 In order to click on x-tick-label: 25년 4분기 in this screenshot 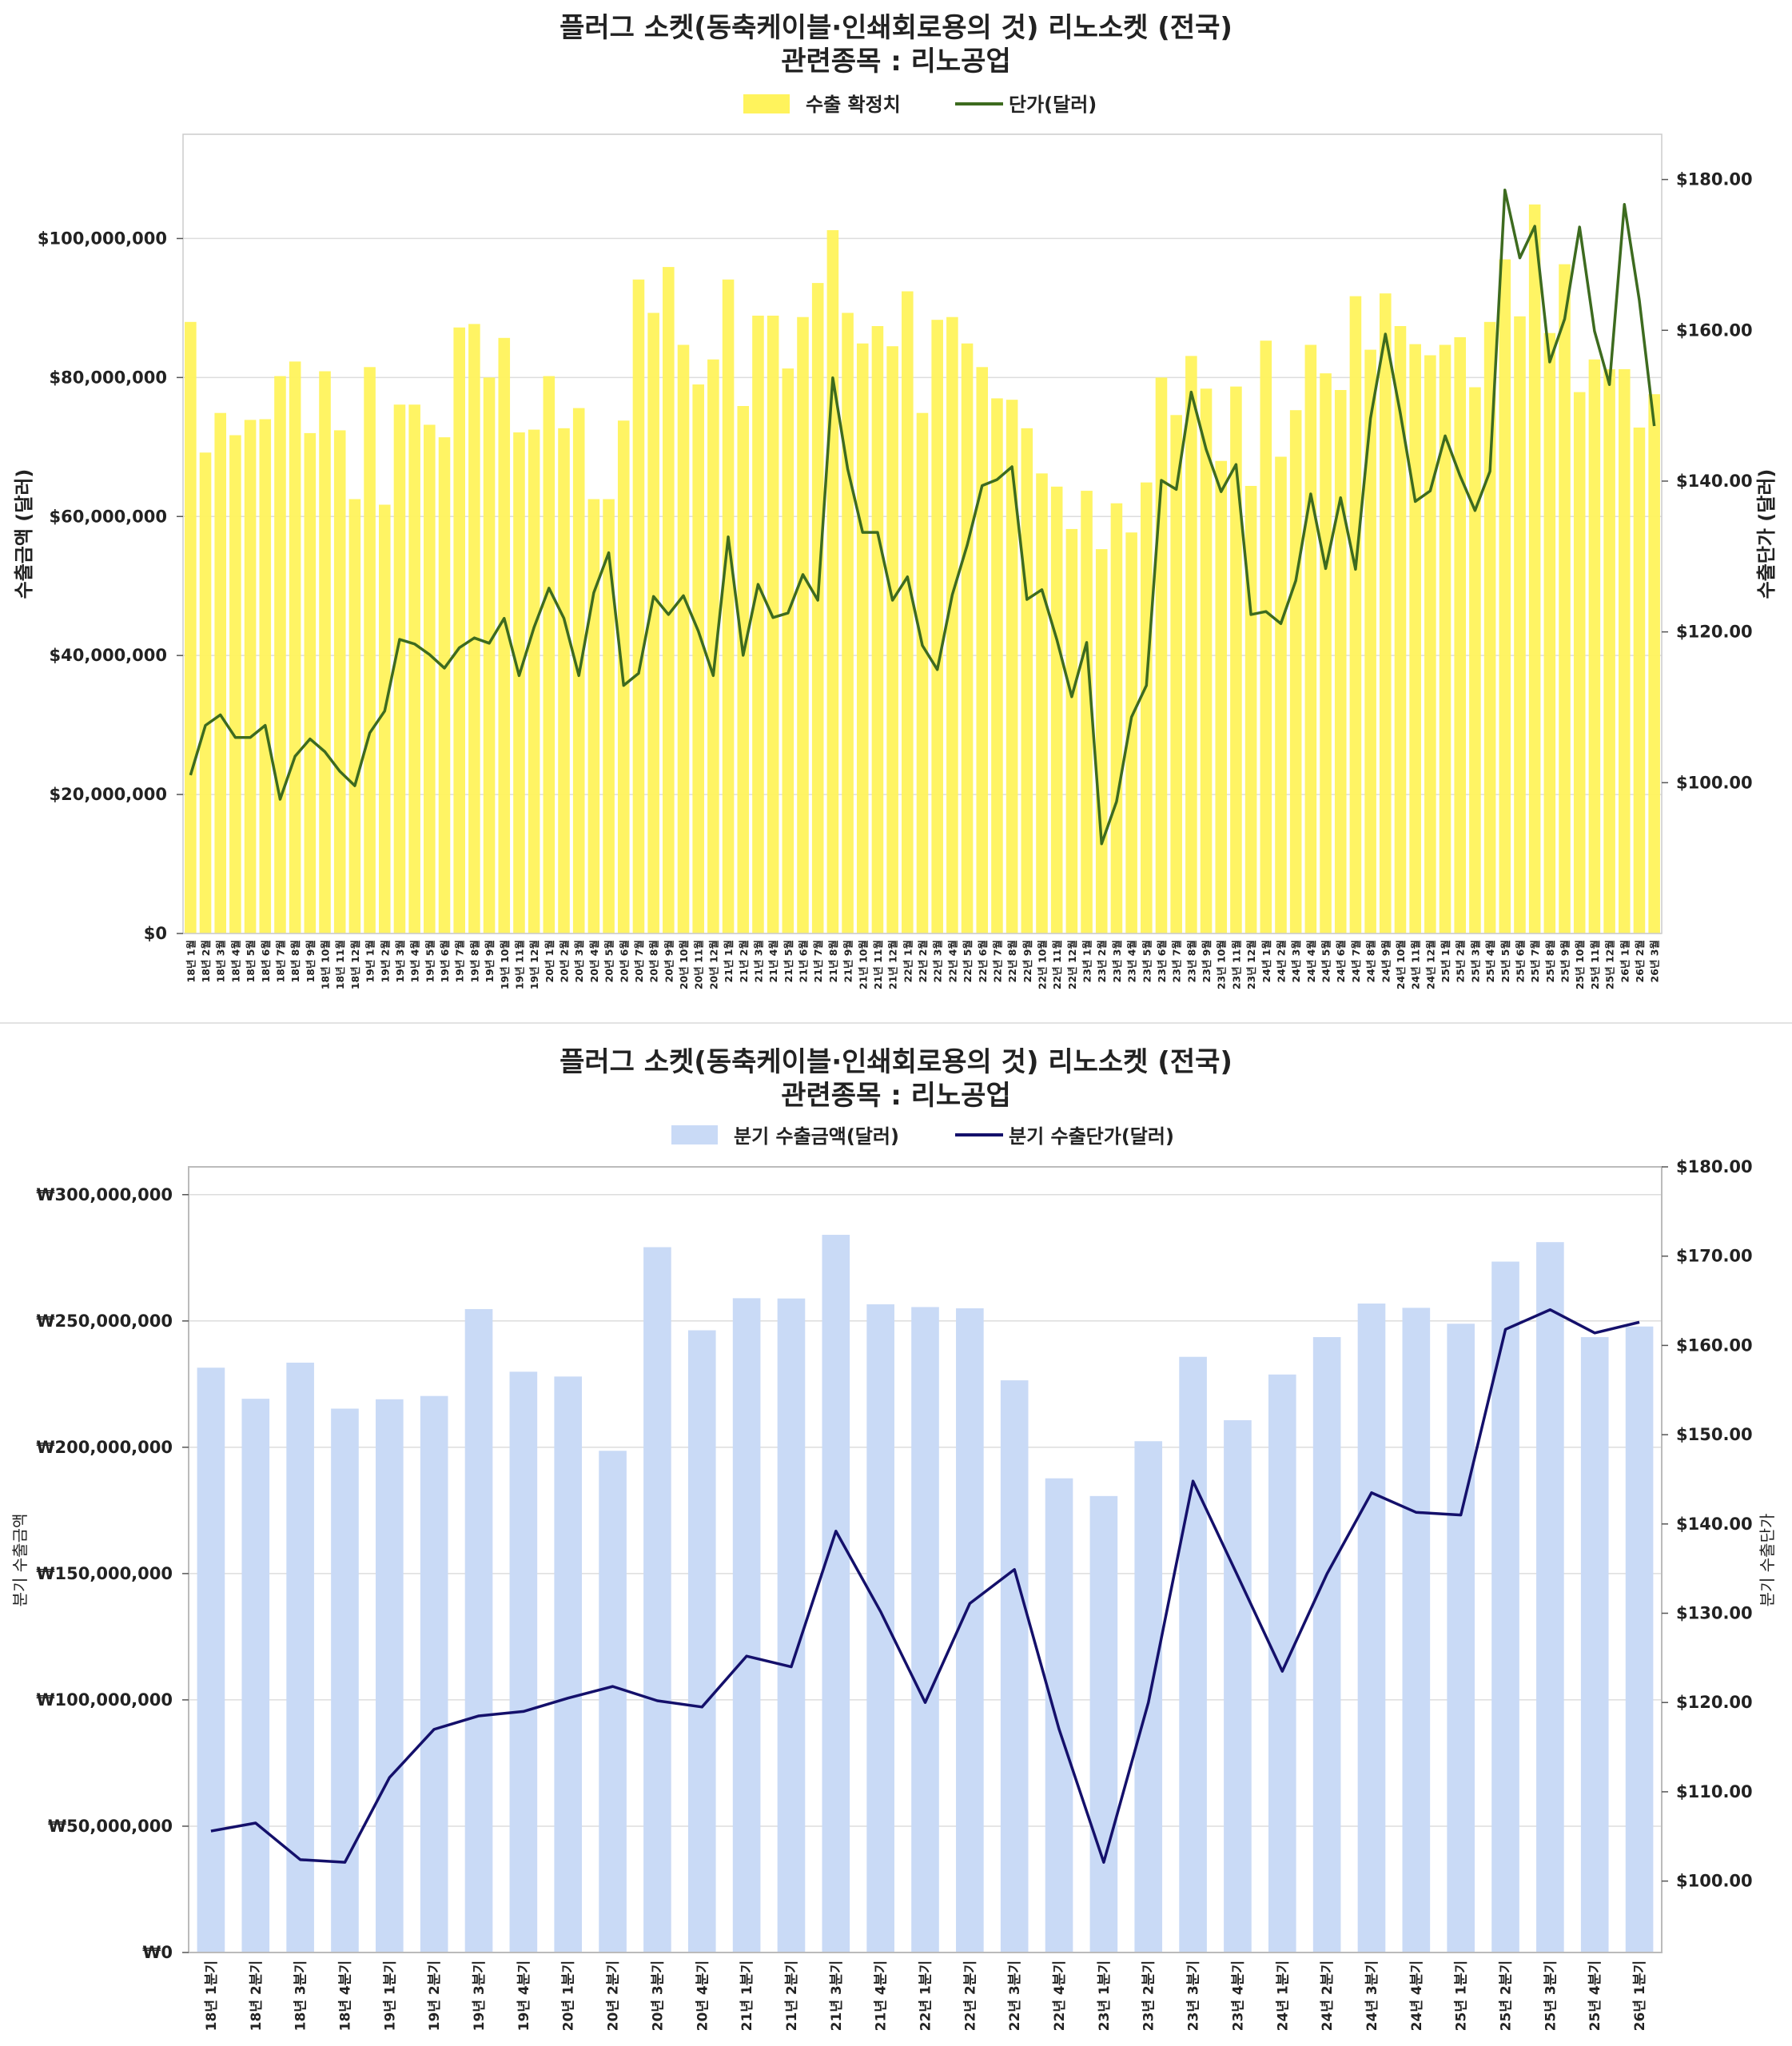, I will do `click(1595, 1995)`.